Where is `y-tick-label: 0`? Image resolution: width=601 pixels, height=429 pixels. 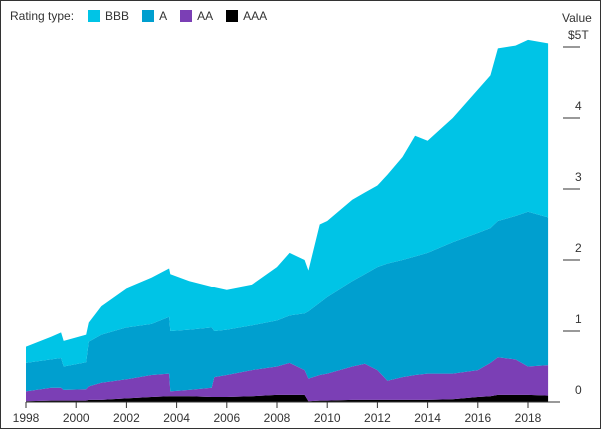
y-tick-label: 0 is located at coordinates (578, 390).